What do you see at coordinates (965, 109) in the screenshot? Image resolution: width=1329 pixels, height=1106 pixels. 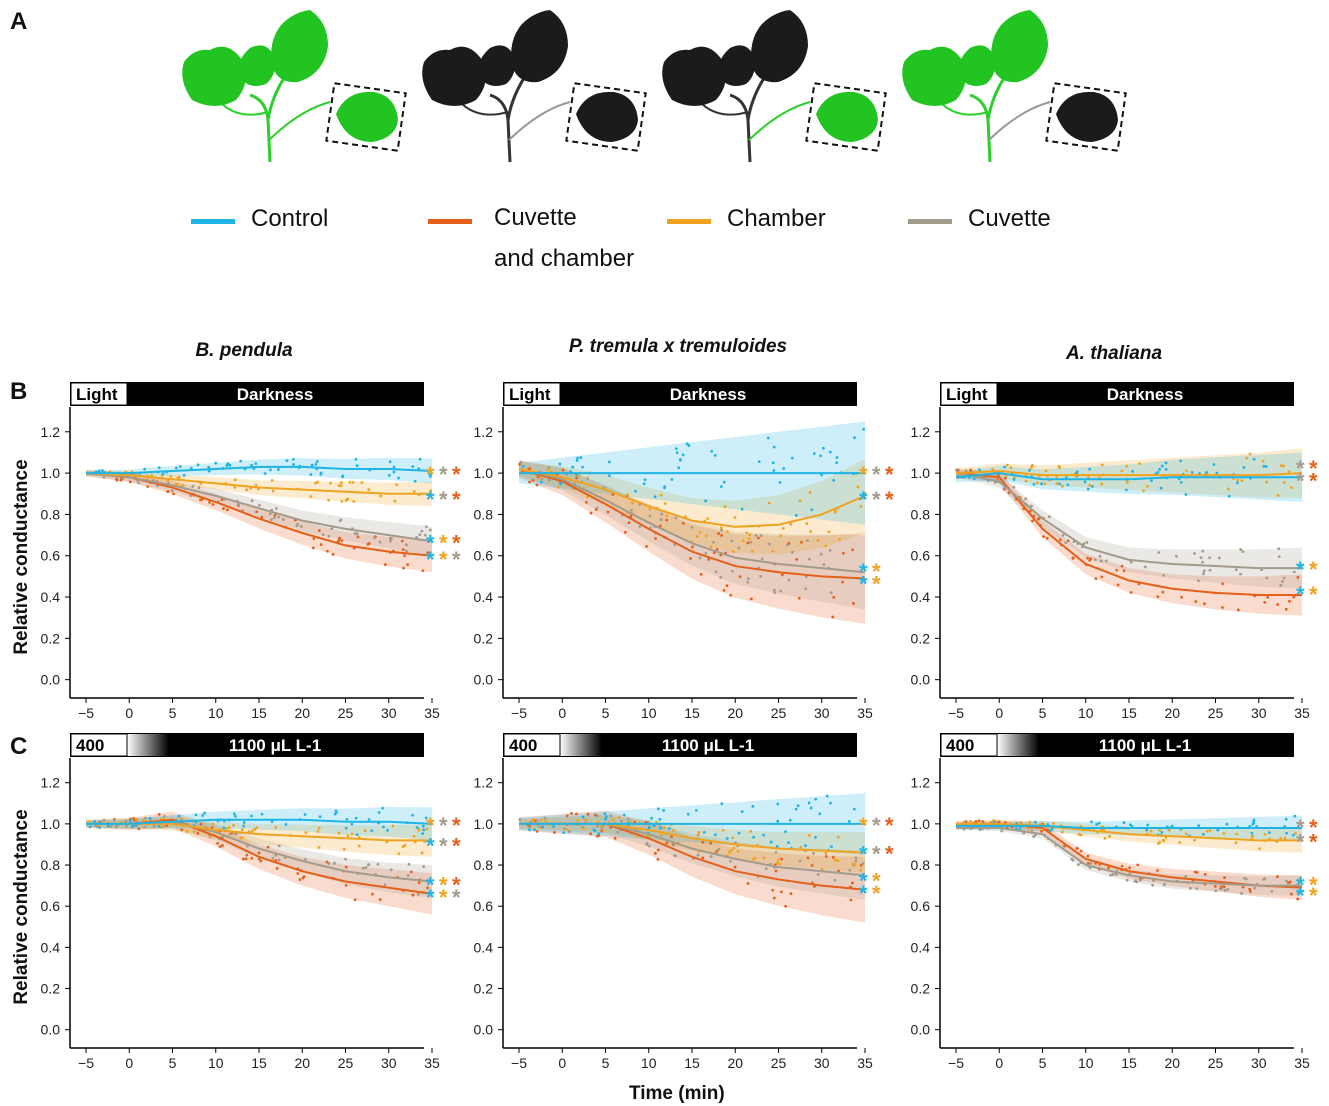 I see `stem` at bounding box center [965, 109].